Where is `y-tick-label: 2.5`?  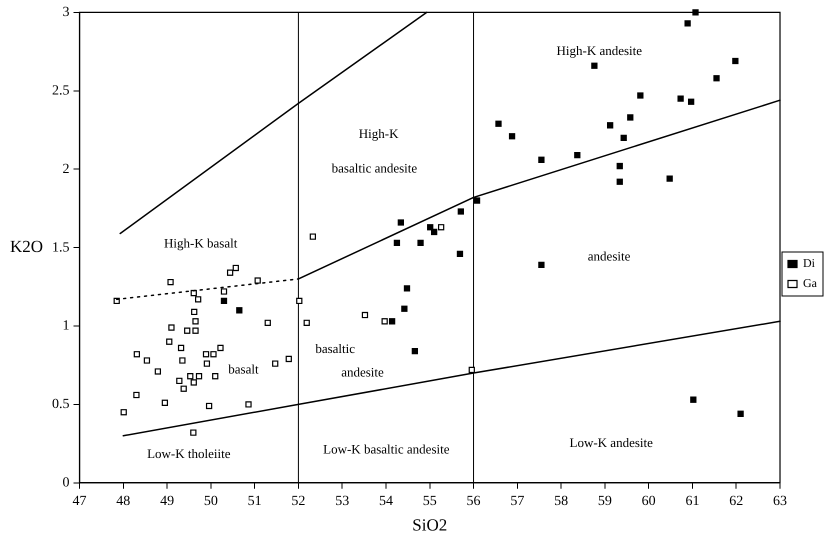
y-tick-label: 2.5 is located at coordinates (61, 90).